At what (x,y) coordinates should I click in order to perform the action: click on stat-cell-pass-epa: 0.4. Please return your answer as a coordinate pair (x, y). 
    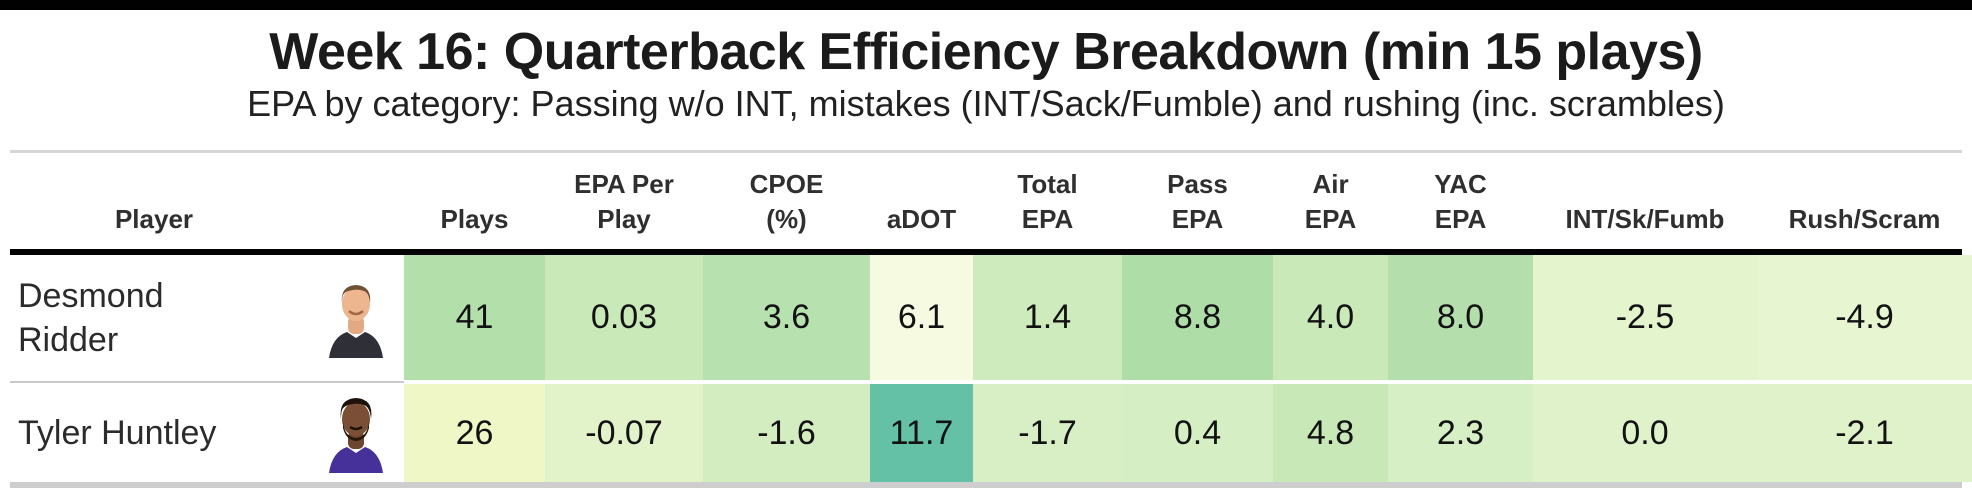
    Looking at the image, I should click on (1197, 433).